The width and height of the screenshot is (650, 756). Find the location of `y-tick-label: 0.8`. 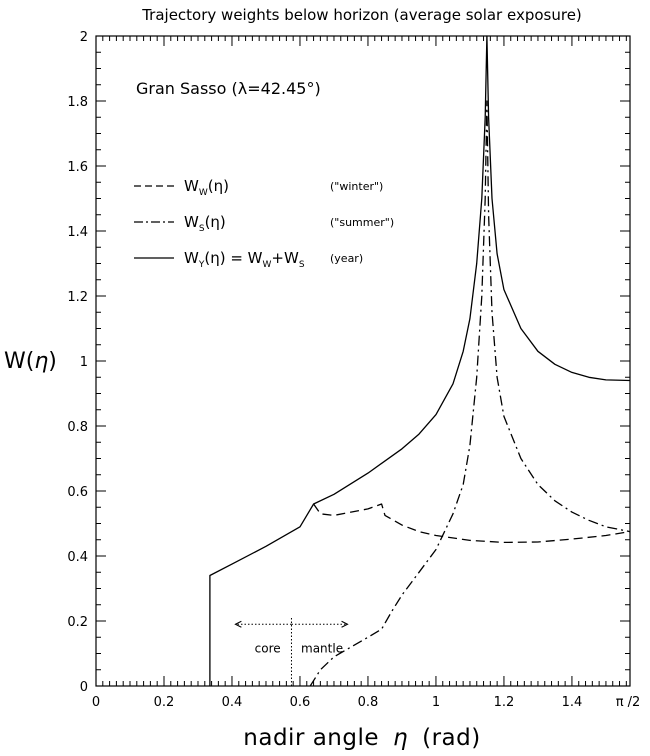

y-tick-label: 0.8 is located at coordinates (77, 427).